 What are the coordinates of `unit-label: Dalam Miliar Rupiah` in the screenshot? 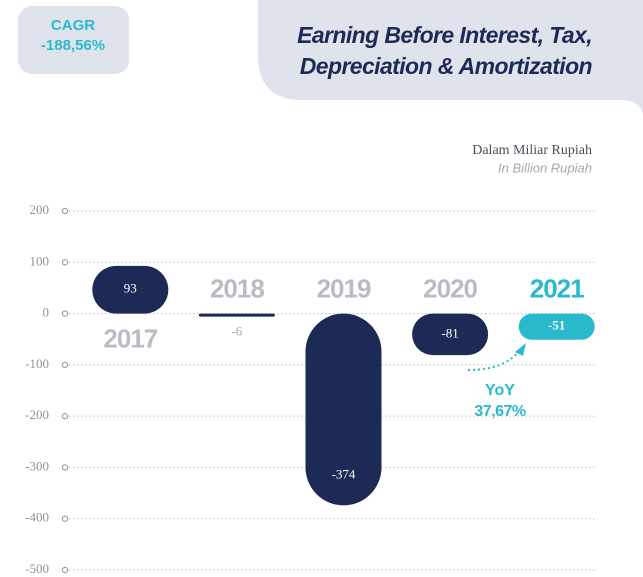 It's located at (532, 150).